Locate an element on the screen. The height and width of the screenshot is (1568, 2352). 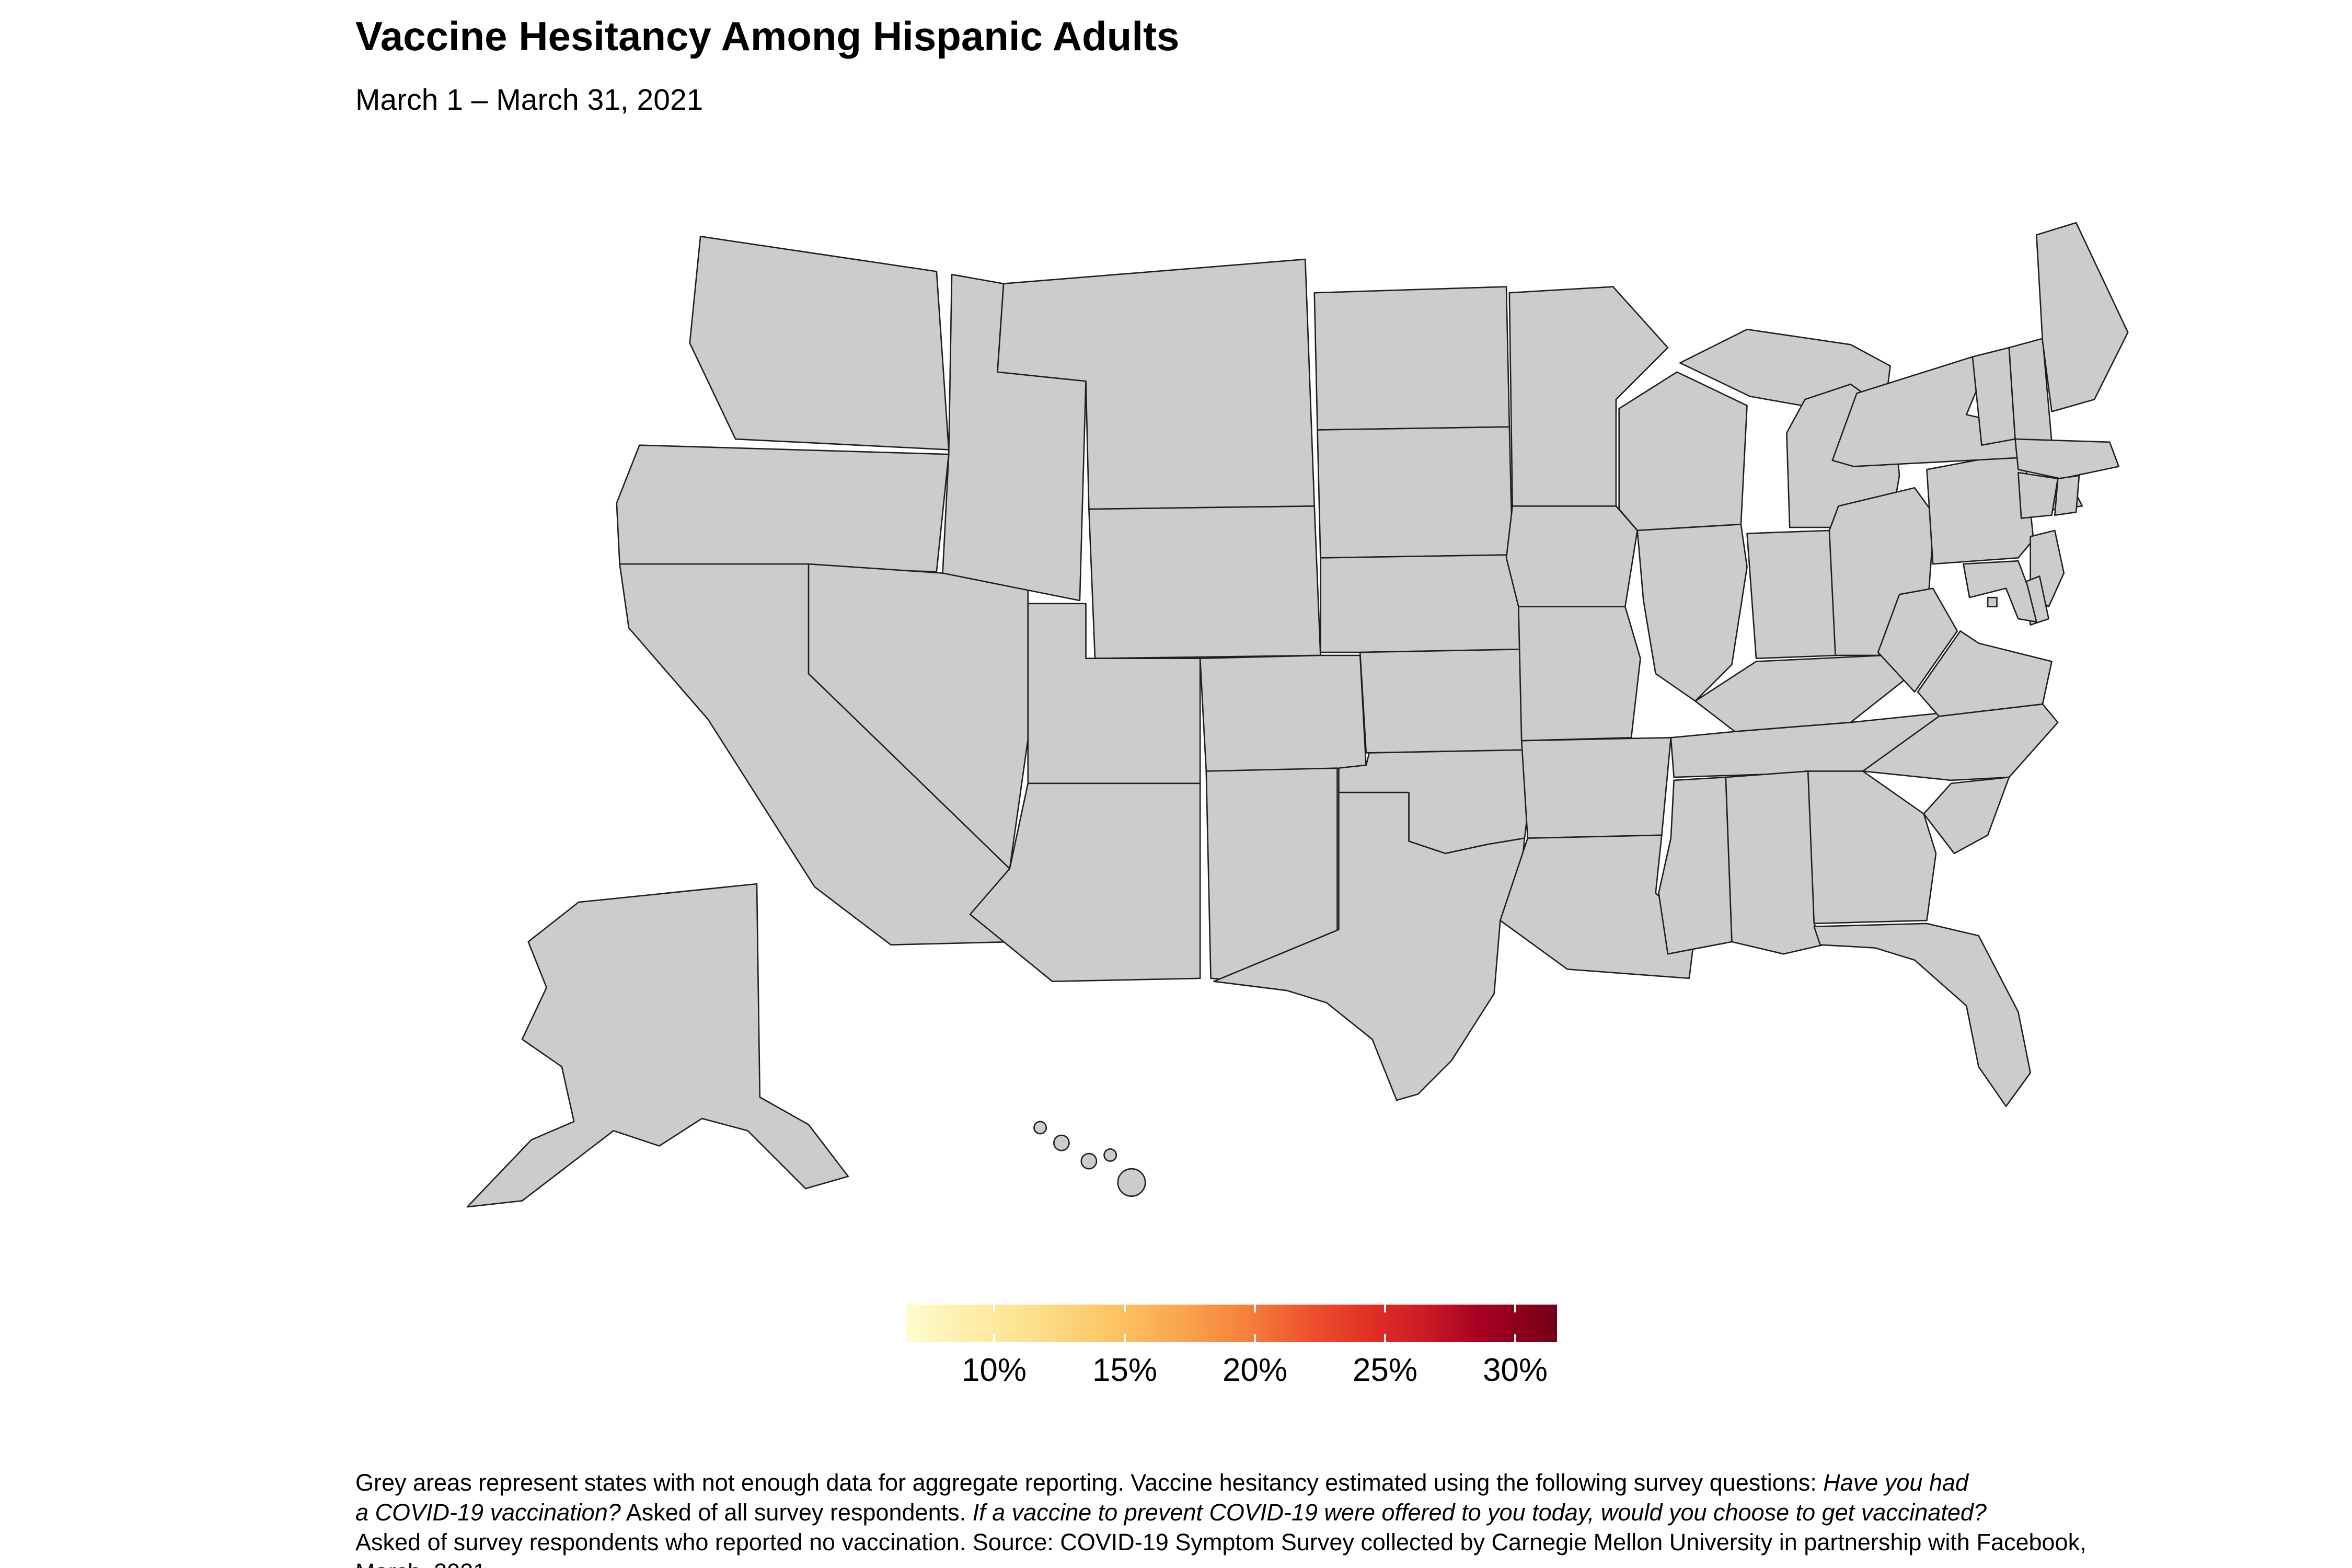
state-alaska is located at coordinates (657, 1045).